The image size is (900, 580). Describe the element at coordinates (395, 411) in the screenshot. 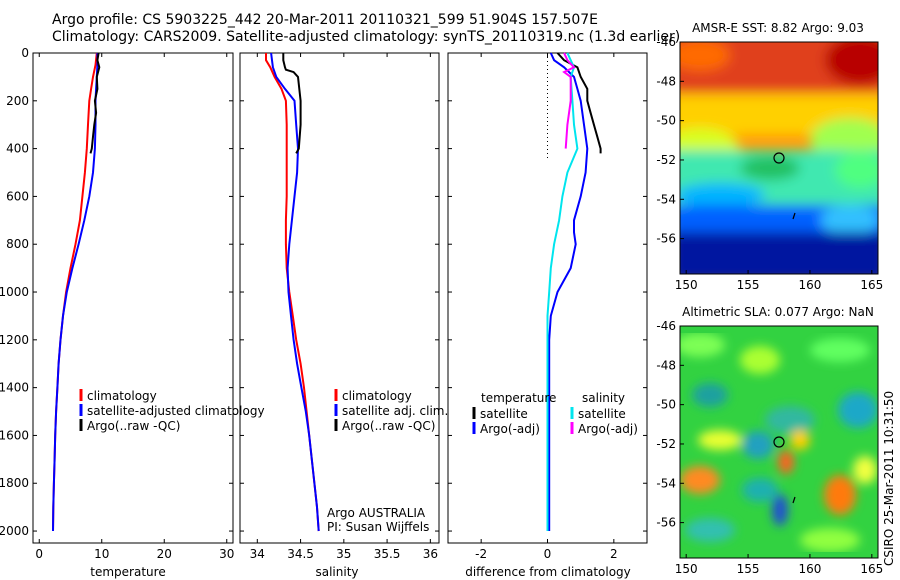

I see `legend-label: satellite adj. clim.` at that location.